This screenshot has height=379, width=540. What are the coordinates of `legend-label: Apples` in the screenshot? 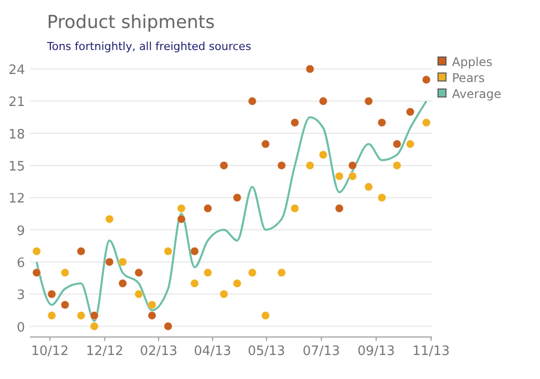 It's located at (472, 62).